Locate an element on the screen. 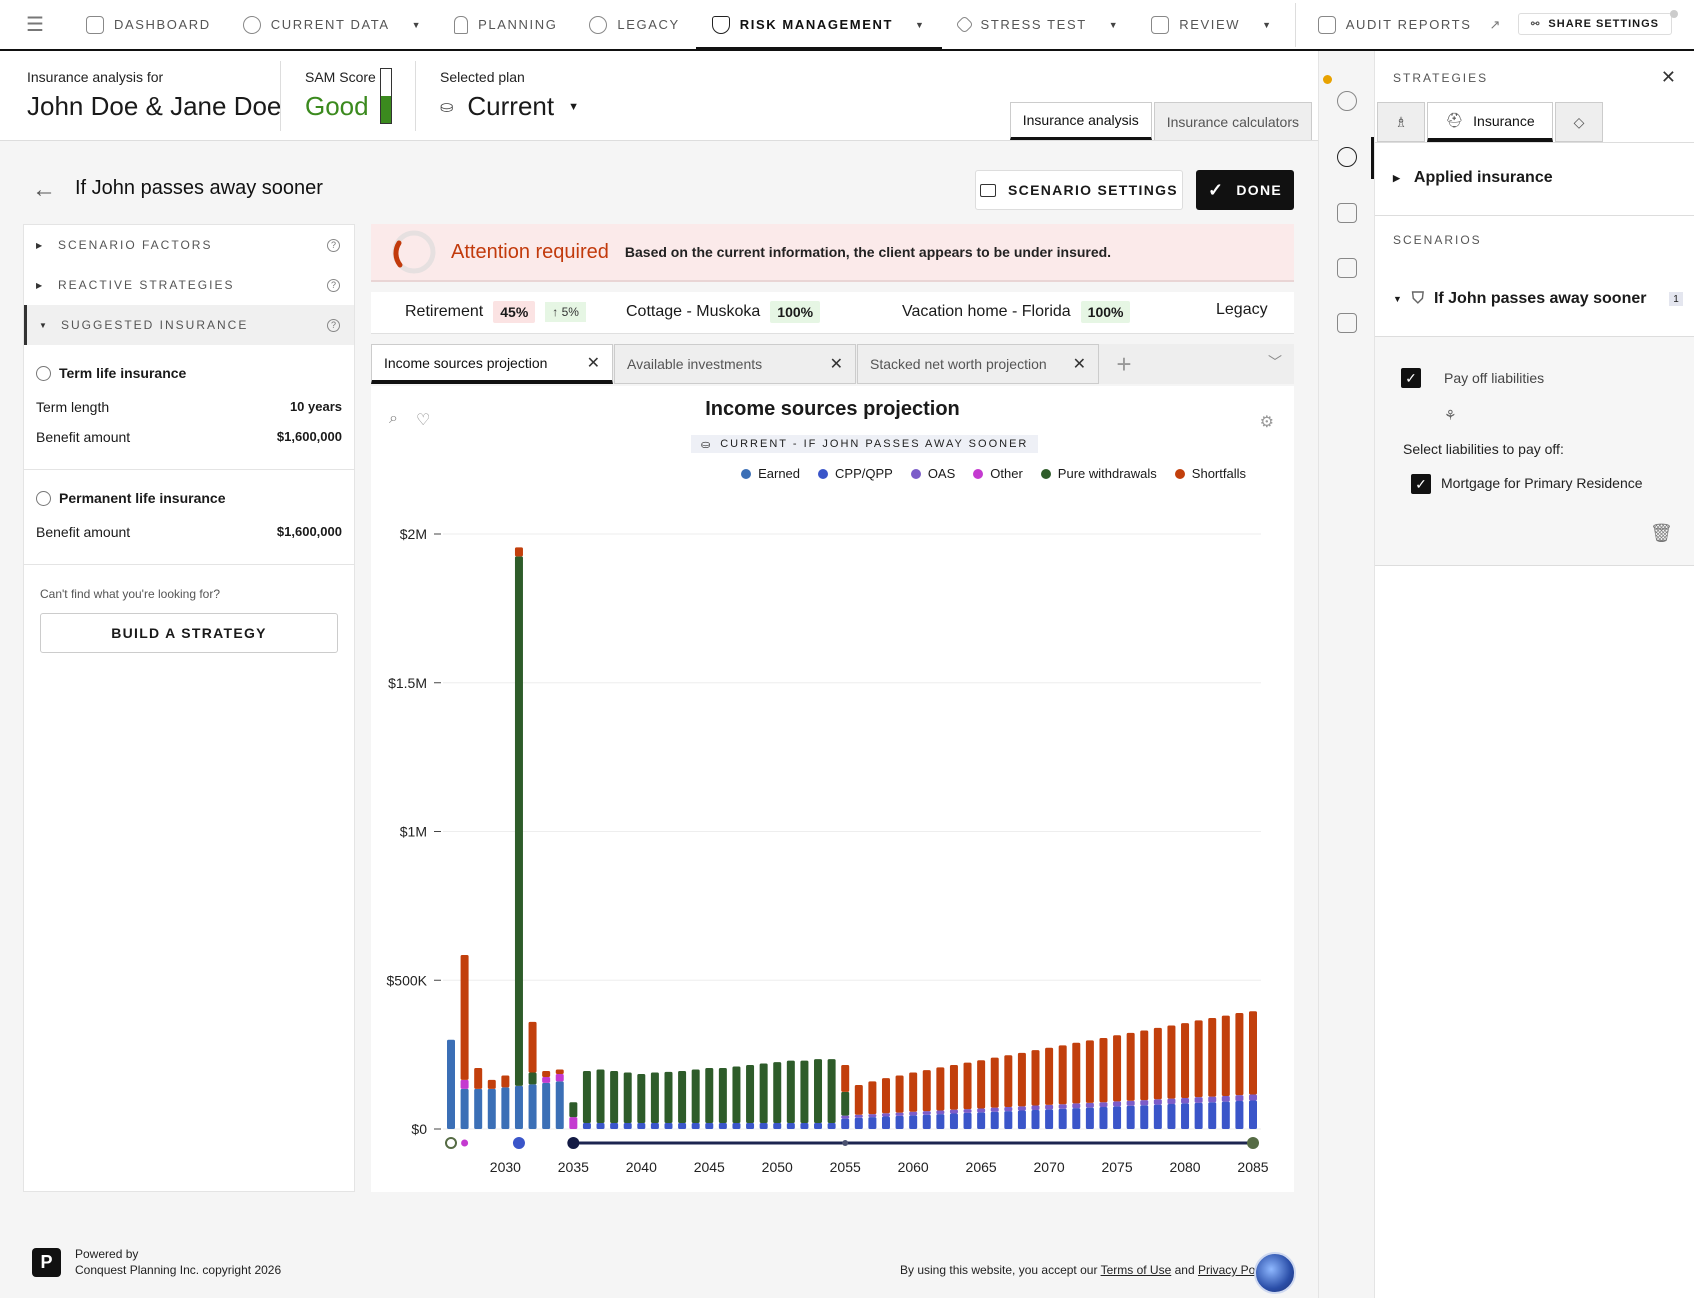  chat-assistant-icon is located at coordinates (1275, 1273).